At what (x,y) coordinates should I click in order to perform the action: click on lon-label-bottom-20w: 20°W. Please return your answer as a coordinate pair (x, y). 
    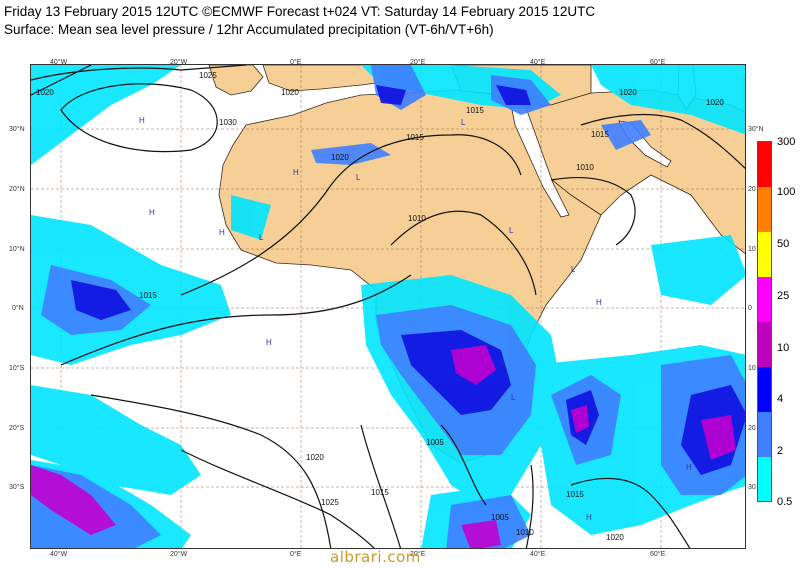
    Looking at the image, I should click on (179, 554).